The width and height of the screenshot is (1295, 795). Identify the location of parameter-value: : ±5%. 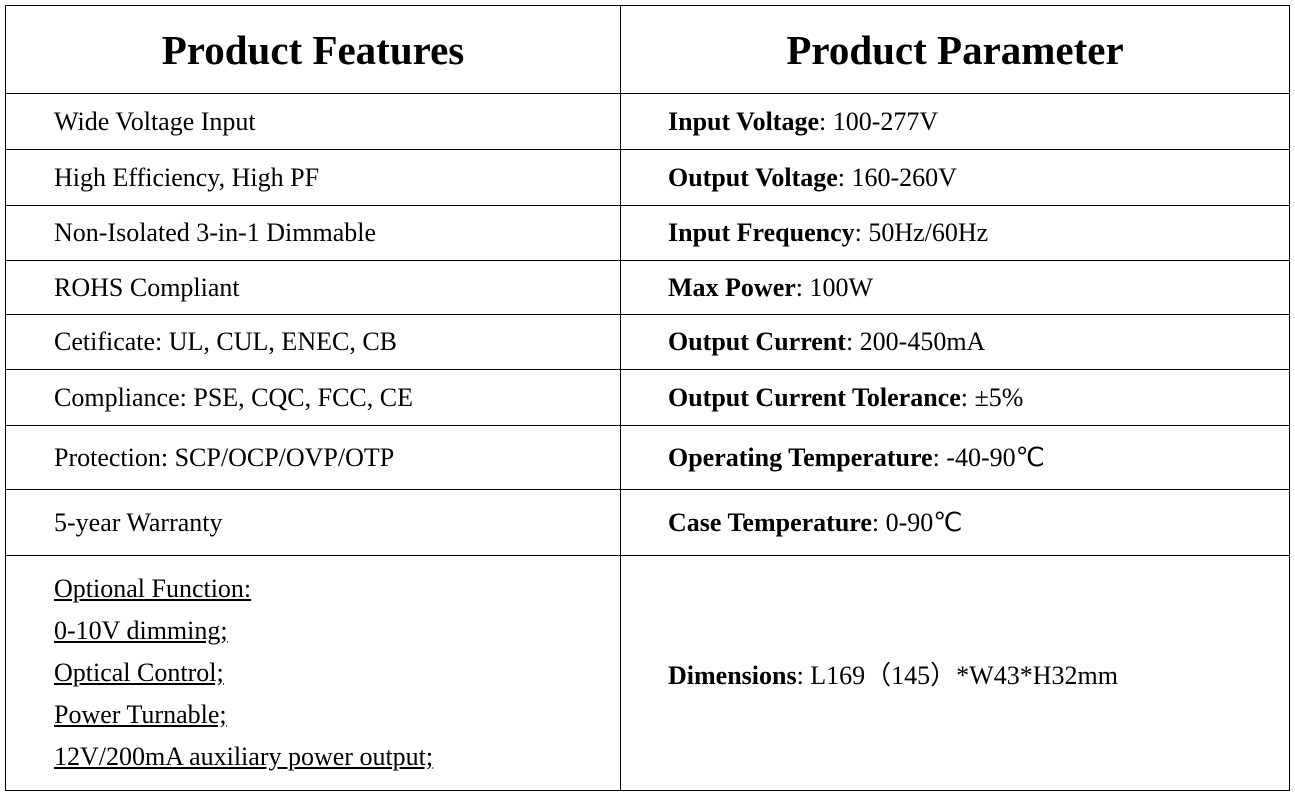
(992, 397).